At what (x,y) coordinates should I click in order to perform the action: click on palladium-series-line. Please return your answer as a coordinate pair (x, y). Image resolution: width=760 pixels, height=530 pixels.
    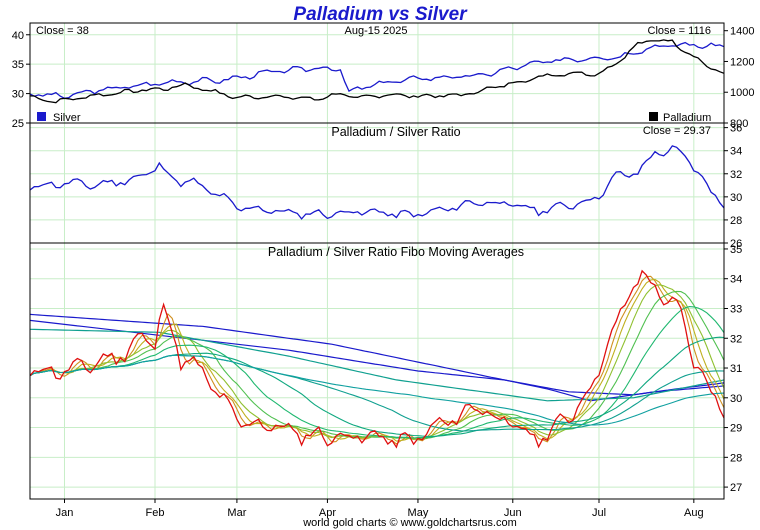
    Looking at the image, I should click on (377, 71).